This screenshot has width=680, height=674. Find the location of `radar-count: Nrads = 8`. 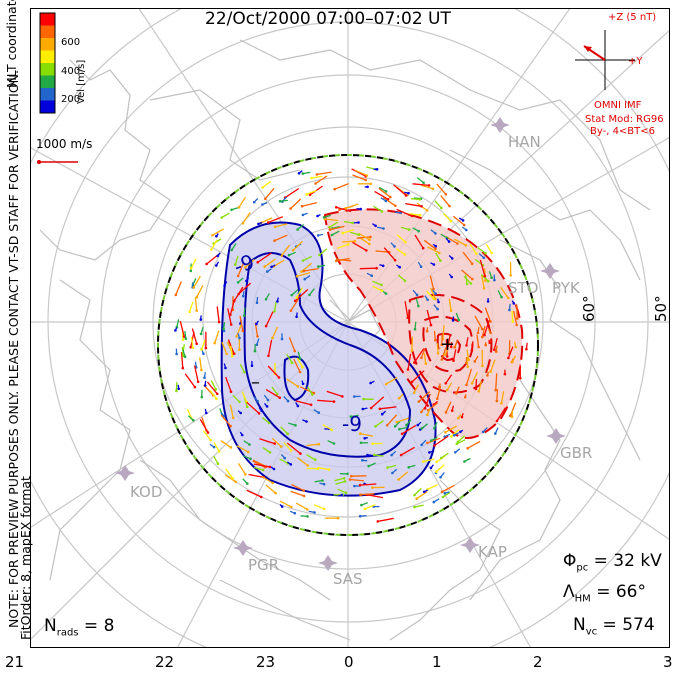

radar-count: Nrads = 8 is located at coordinates (79, 627).